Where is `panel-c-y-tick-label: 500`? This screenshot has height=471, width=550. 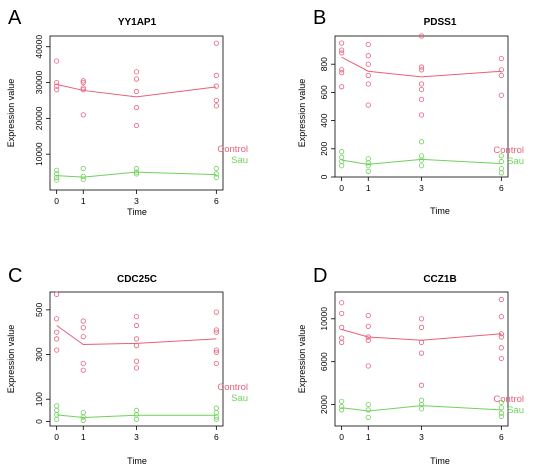
panel-c-y-tick-label: 500 is located at coordinates (39, 310).